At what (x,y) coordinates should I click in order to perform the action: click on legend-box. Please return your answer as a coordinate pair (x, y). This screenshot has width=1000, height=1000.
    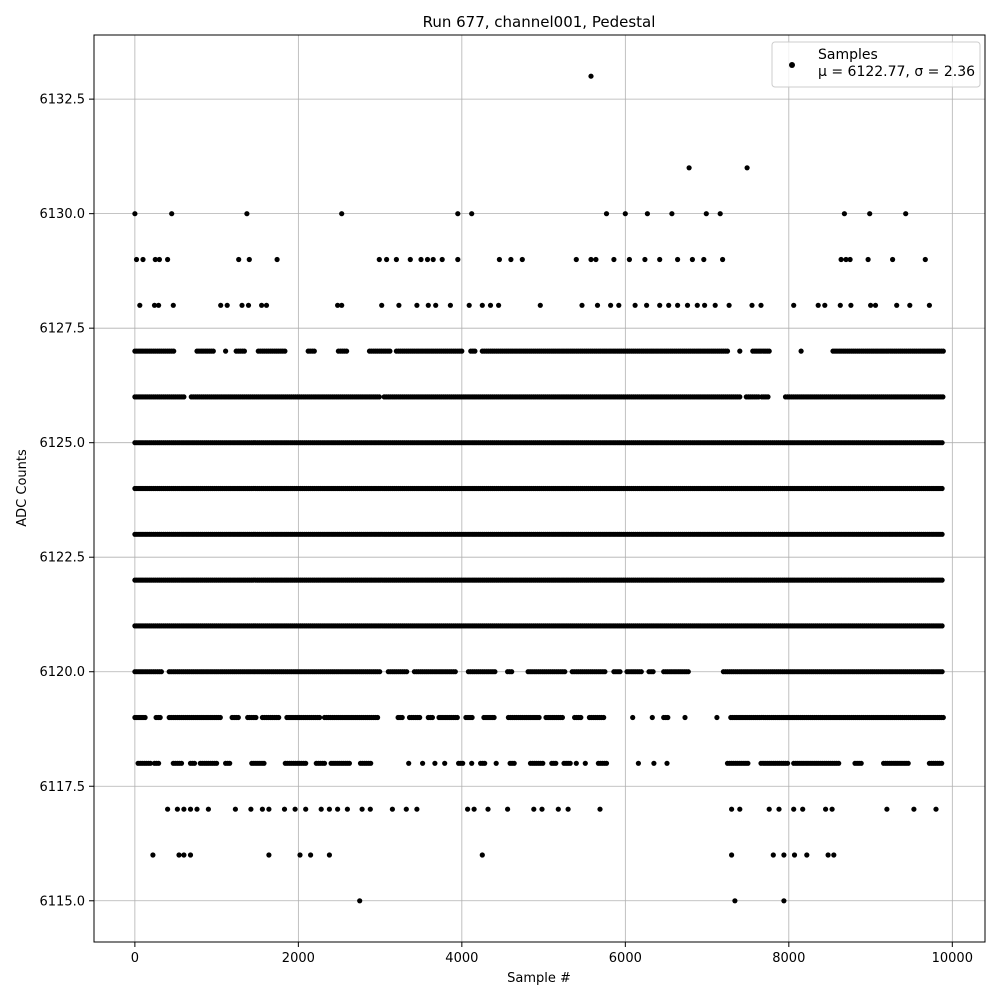
    Looking at the image, I should click on (876, 64).